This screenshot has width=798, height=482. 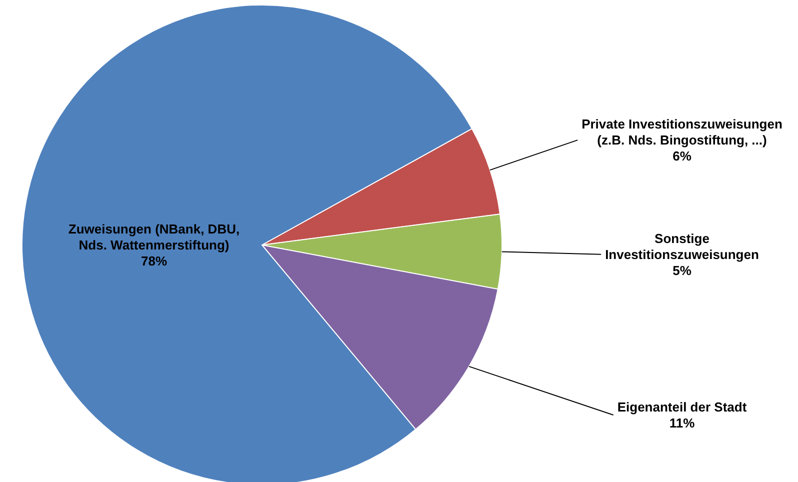 I want to click on slice-label: Zuweisungen (NBank, DBU, Nds. Wattenmerstiftung), so click(x=154, y=237).